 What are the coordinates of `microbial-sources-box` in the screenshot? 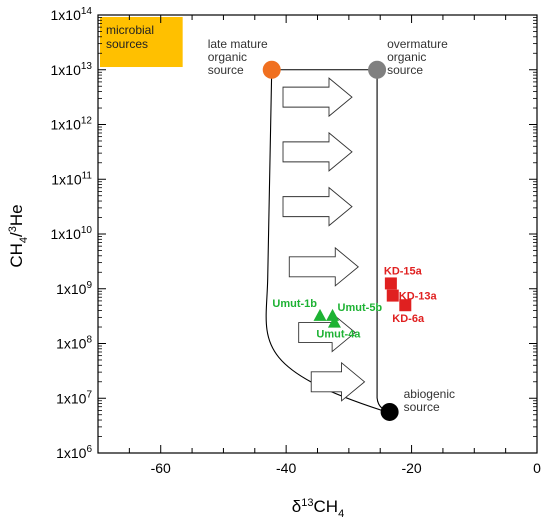 It's located at (141, 42).